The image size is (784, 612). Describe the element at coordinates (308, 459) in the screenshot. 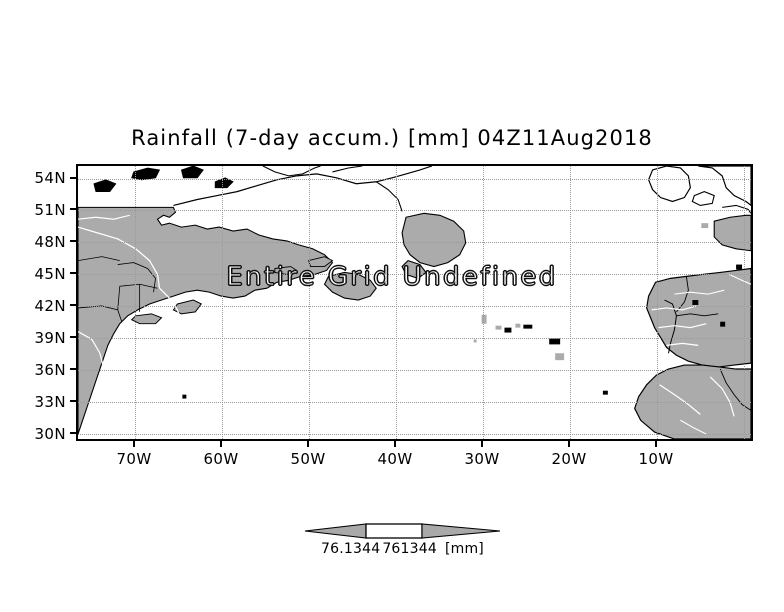

I see `x-axis-label-50w: 50W` at that location.